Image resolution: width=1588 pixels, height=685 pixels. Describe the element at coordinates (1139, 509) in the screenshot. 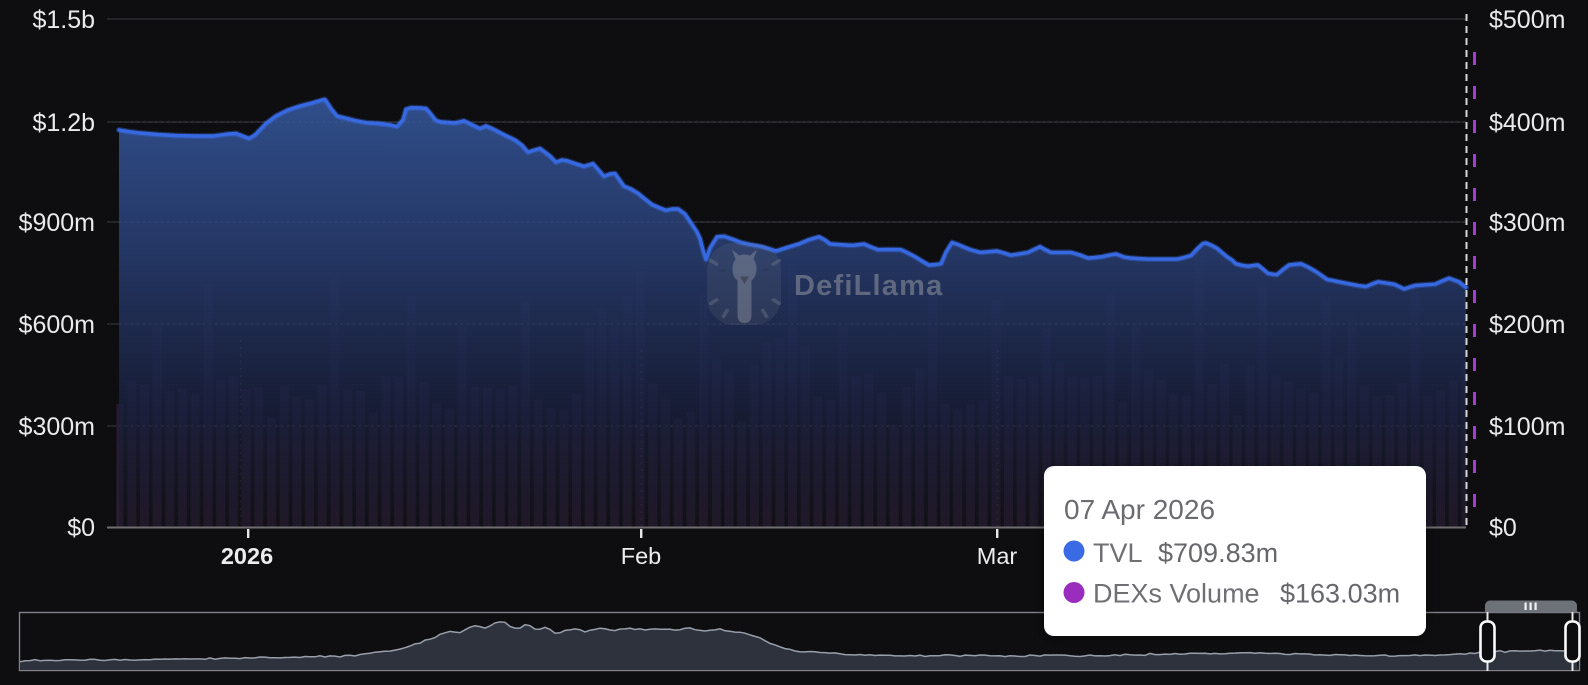

I see `svg-text: 07 Apr 2026` at that location.